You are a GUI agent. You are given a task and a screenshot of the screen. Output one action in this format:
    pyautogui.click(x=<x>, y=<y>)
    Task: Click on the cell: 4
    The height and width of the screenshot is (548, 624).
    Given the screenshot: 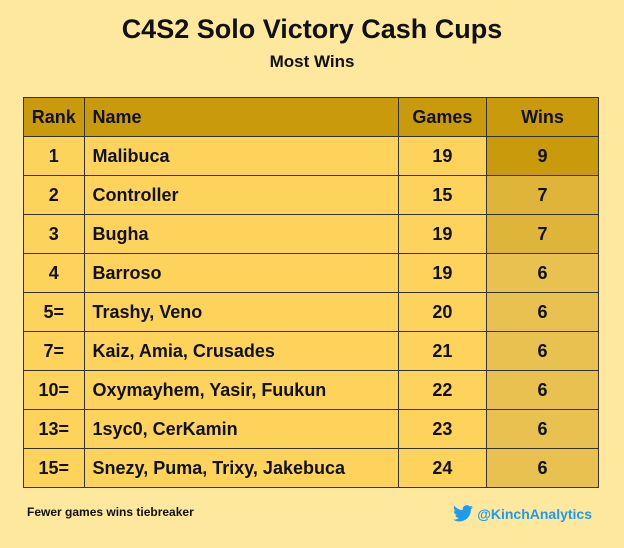 What is the action you would take?
    pyautogui.click(x=54, y=273)
    